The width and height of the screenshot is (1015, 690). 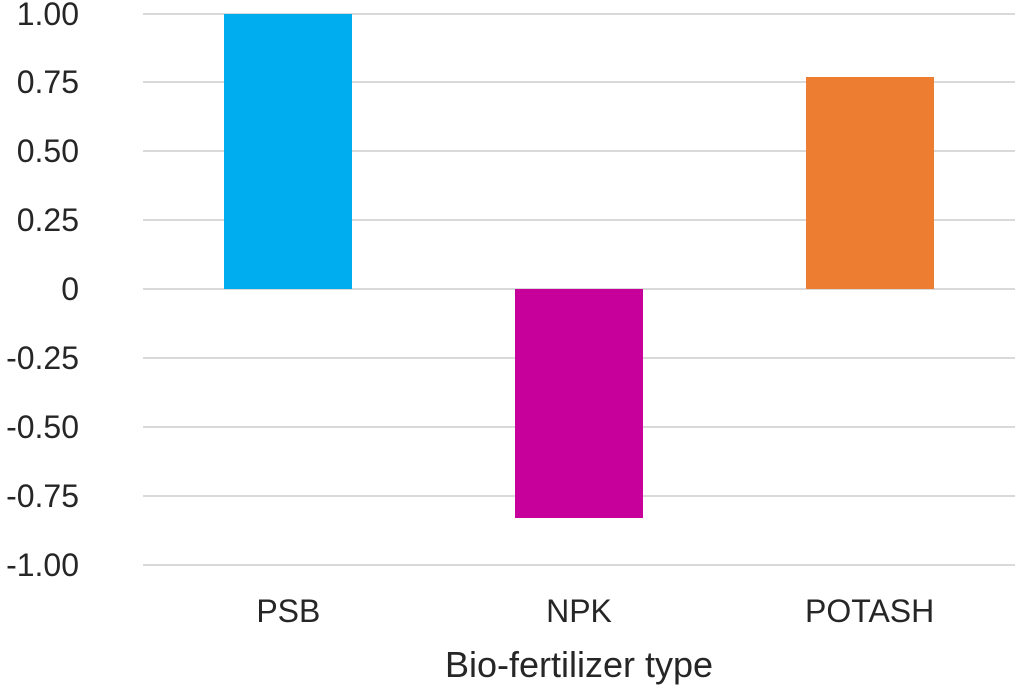 What do you see at coordinates (579, 611) in the screenshot?
I see `x-tick-label-npk: NPK` at bounding box center [579, 611].